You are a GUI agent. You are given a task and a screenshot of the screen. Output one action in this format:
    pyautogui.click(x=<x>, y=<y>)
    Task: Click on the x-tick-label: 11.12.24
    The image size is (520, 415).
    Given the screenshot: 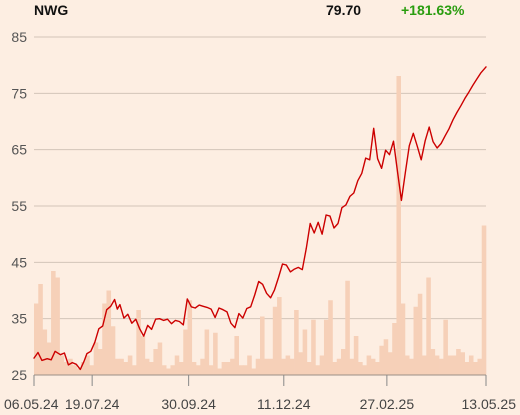 What is the action you would take?
    pyautogui.click(x=284, y=404)
    